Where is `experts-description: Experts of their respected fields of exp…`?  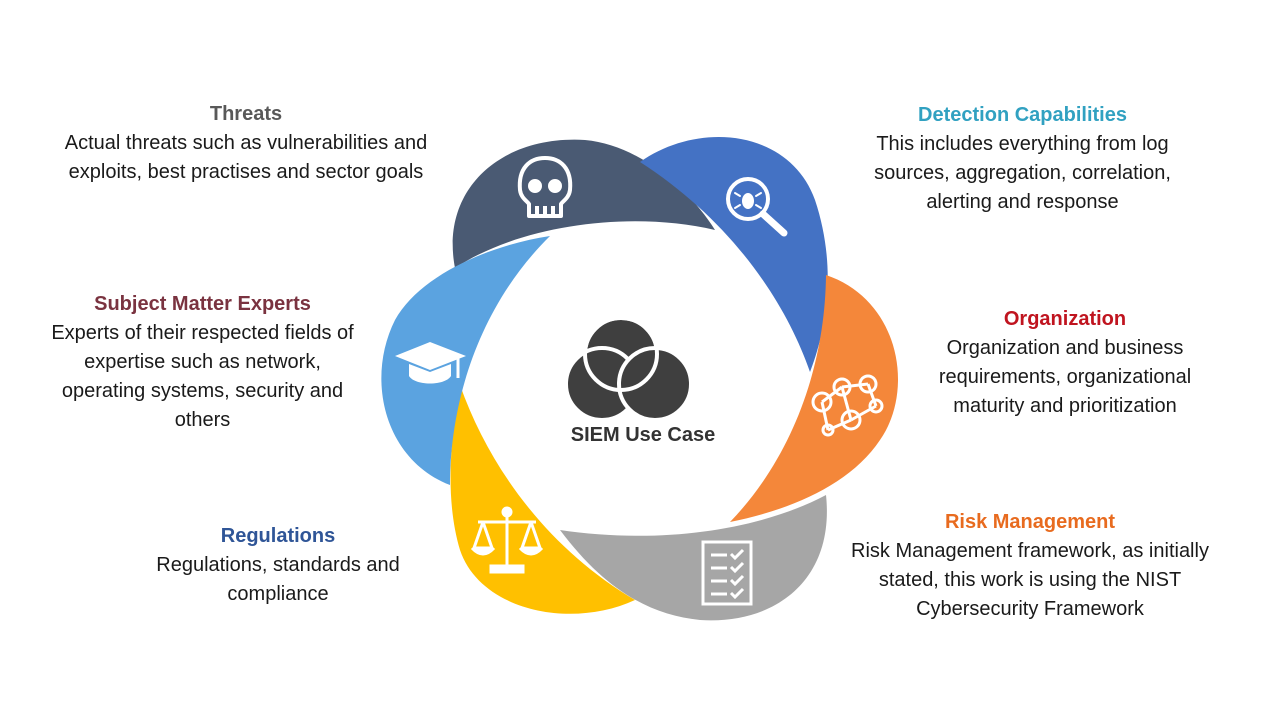 experts-description: Experts of their respected fields of exp… is located at coordinates (202, 376).